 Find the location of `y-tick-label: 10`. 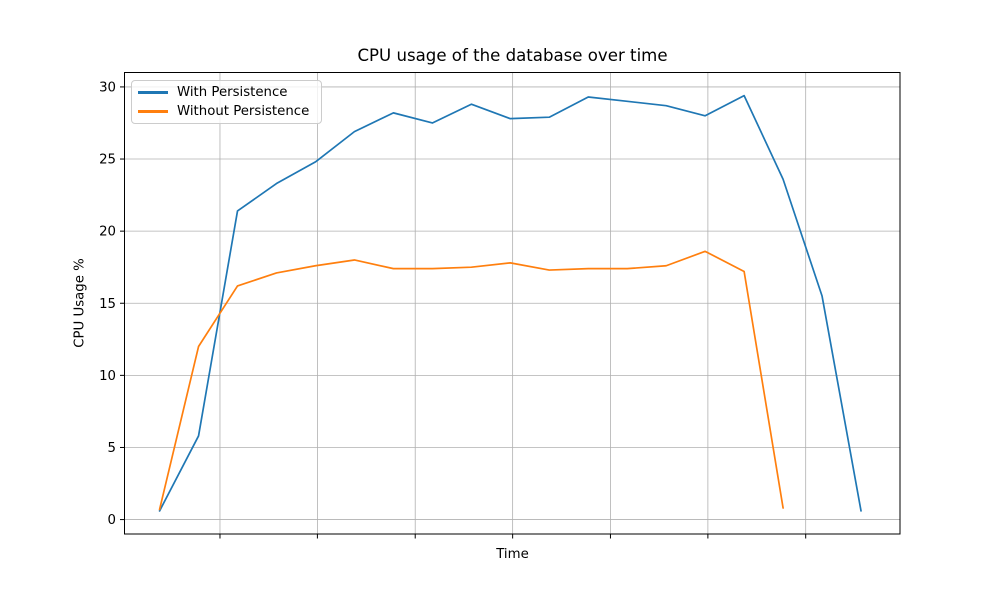

y-tick-label: 10 is located at coordinates (107, 376).